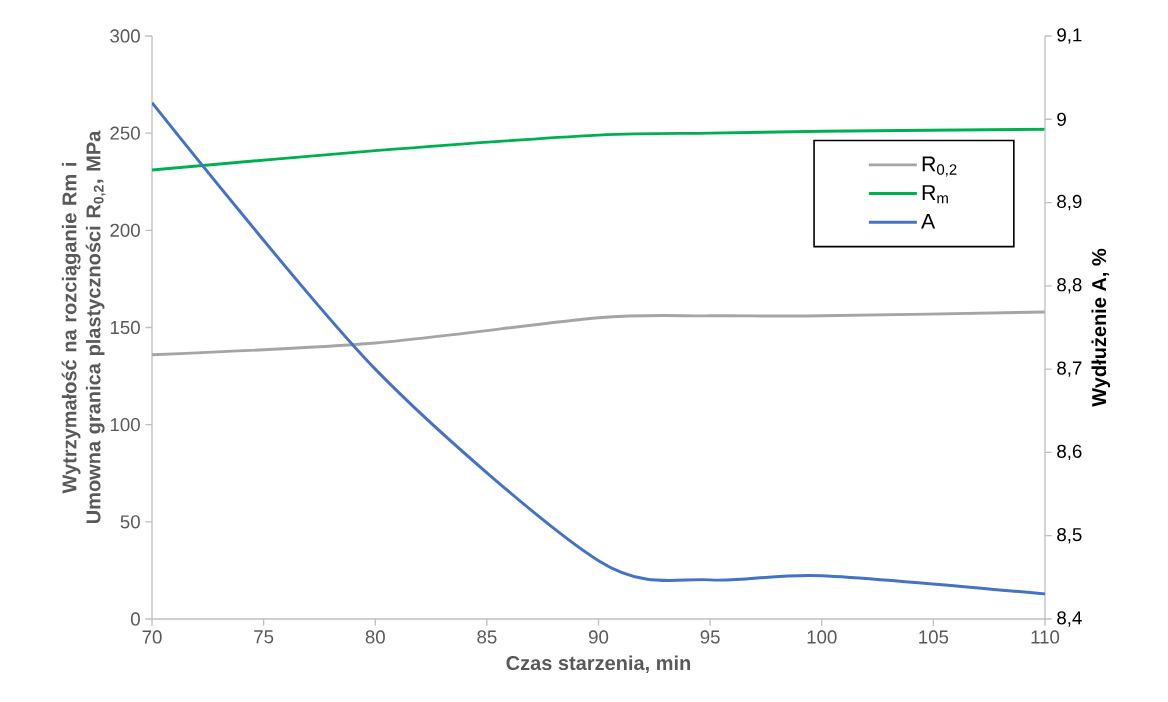  Describe the element at coordinates (822, 637) in the screenshot. I see `x-tick-label: 100` at that location.